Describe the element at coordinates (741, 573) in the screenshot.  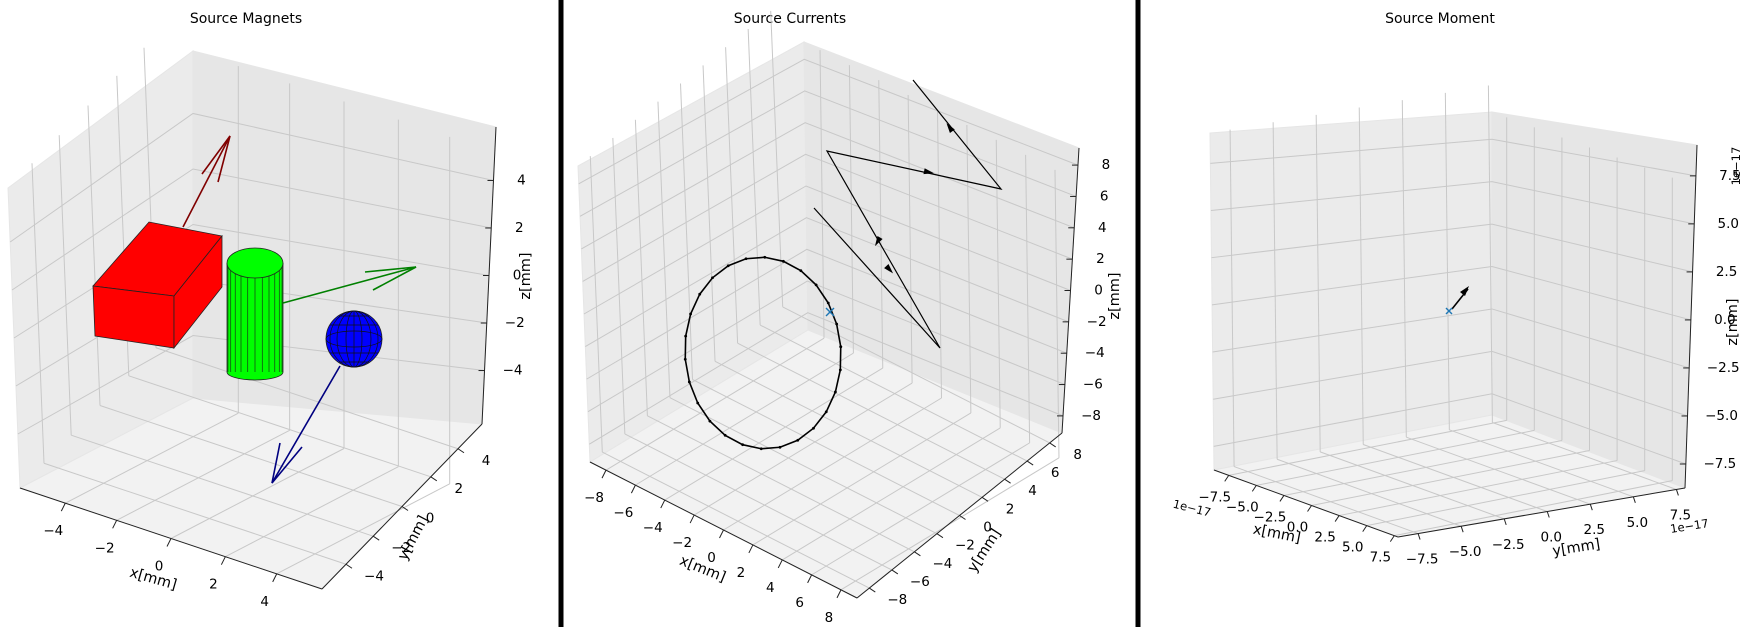
I see `x-tick-label: 2` at that location.